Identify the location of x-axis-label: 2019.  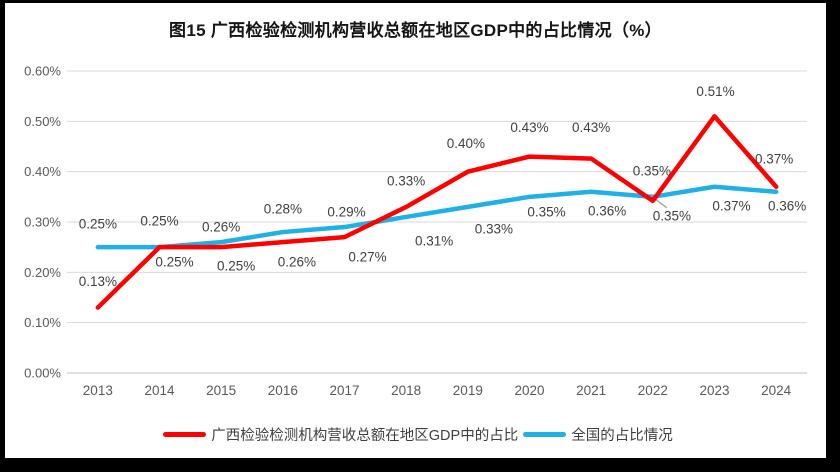
(468, 390).